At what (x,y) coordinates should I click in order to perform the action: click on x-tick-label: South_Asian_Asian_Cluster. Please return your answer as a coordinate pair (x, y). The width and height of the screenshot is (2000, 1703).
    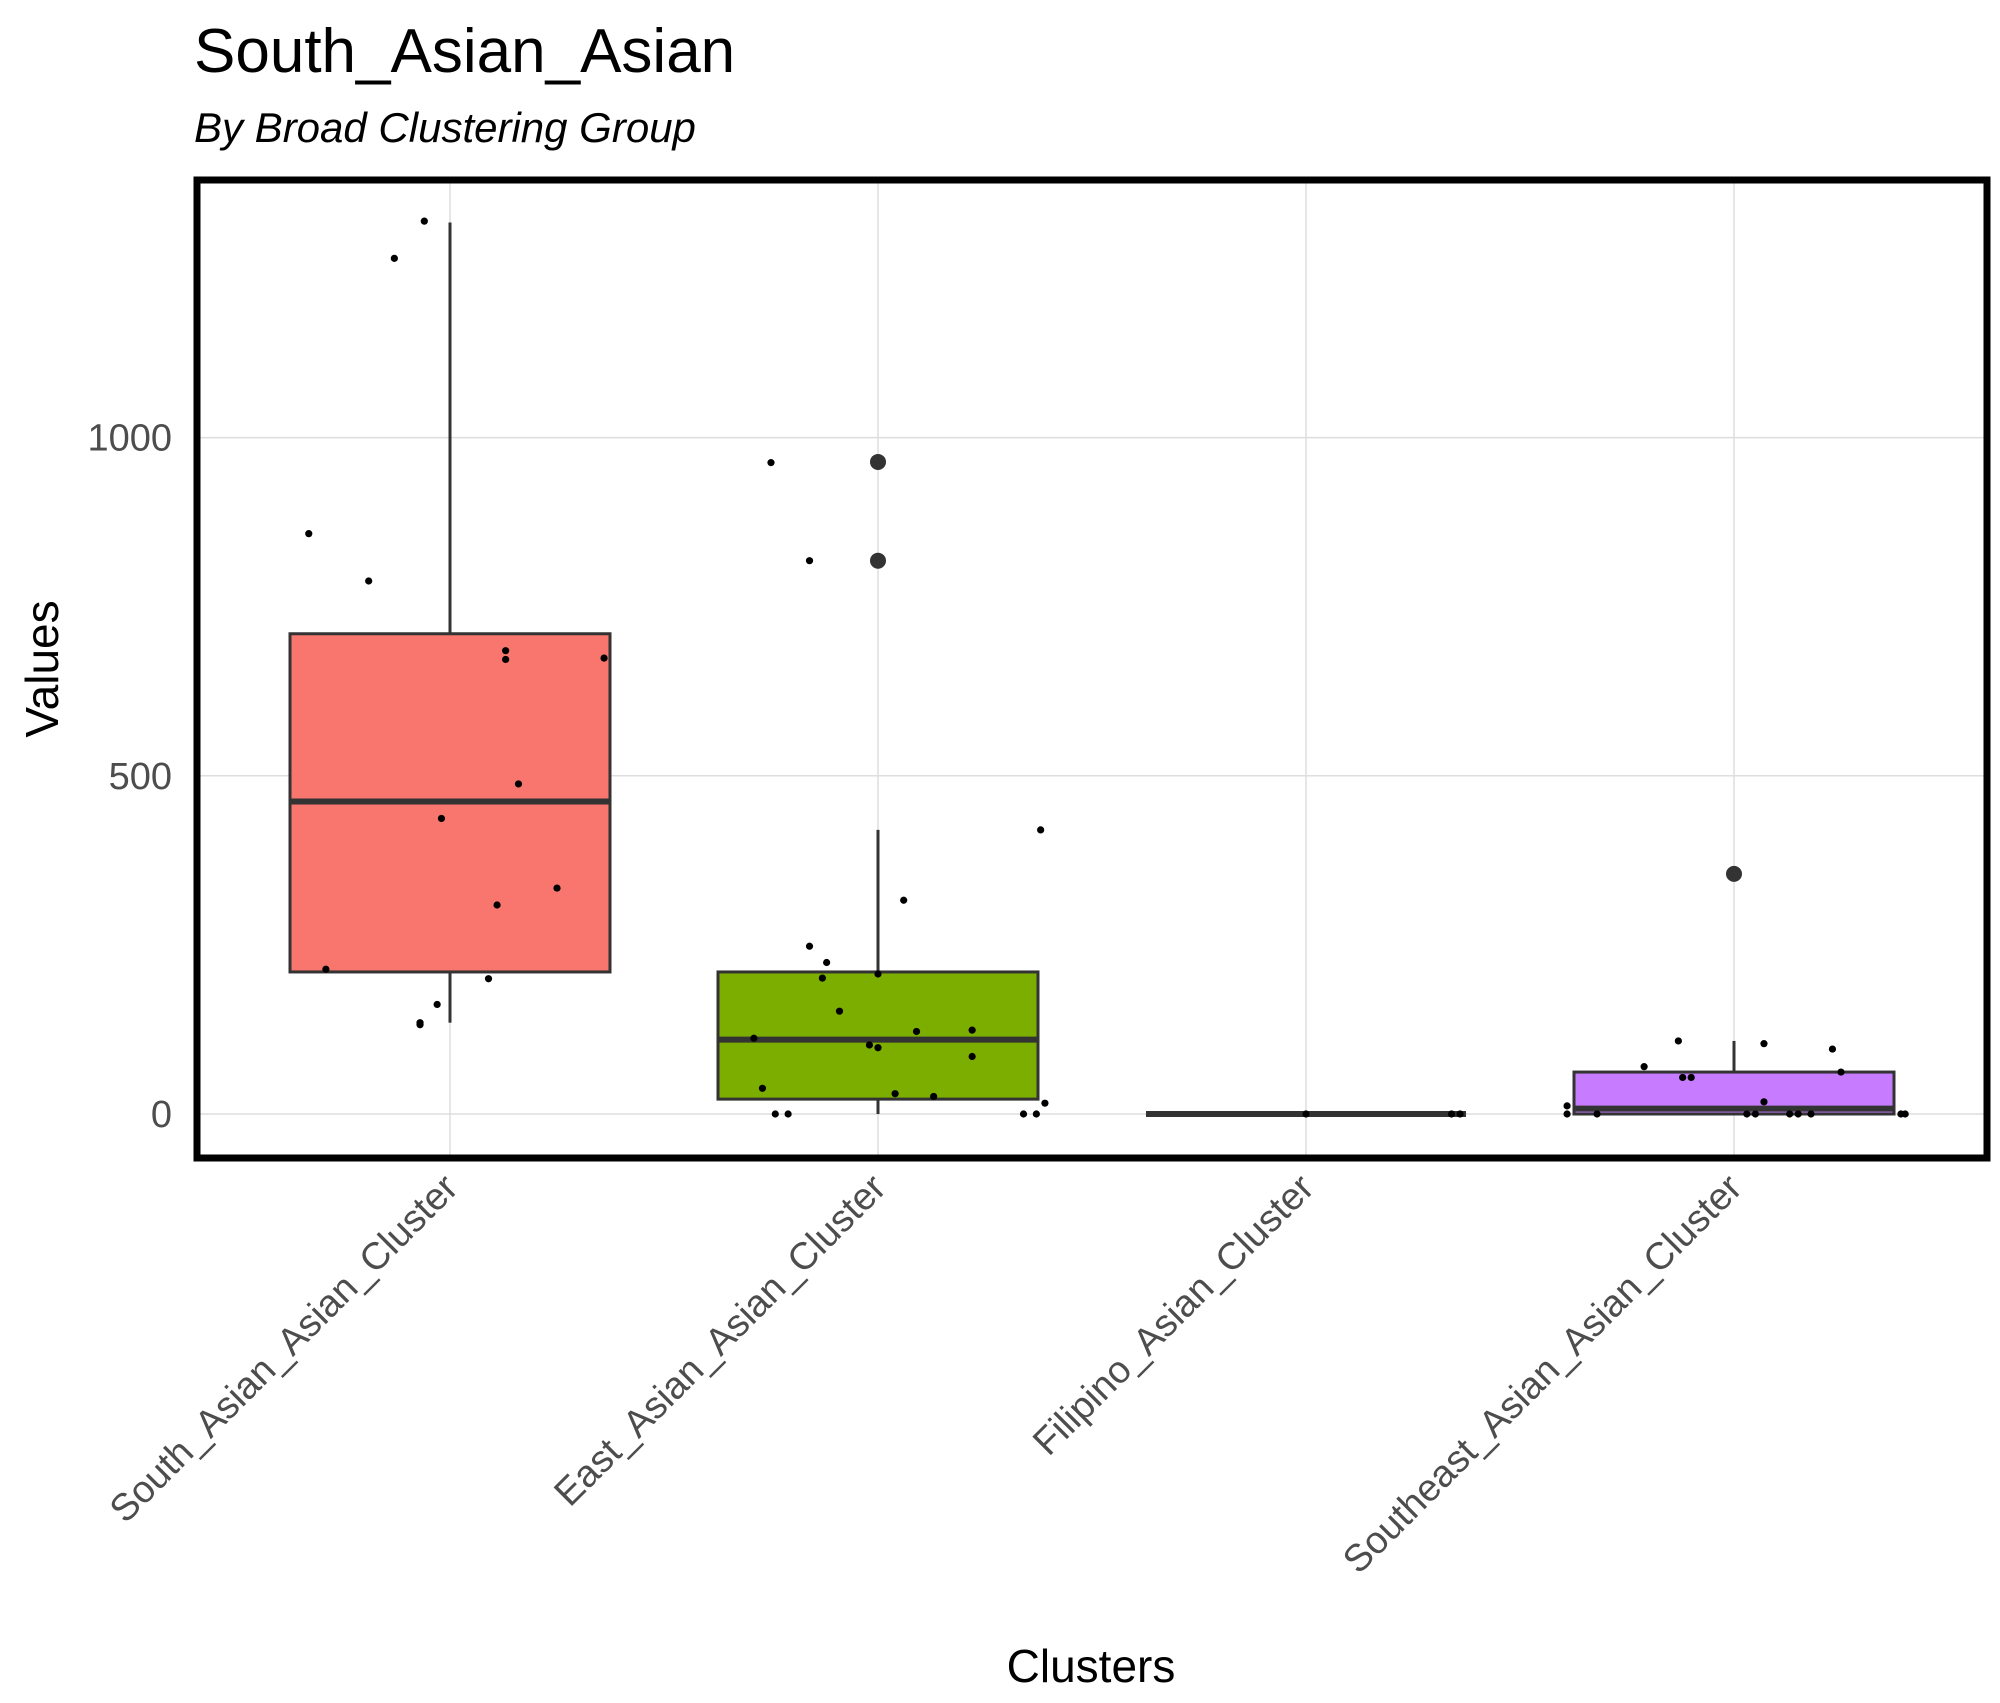
    Looking at the image, I should click on (284, 1348).